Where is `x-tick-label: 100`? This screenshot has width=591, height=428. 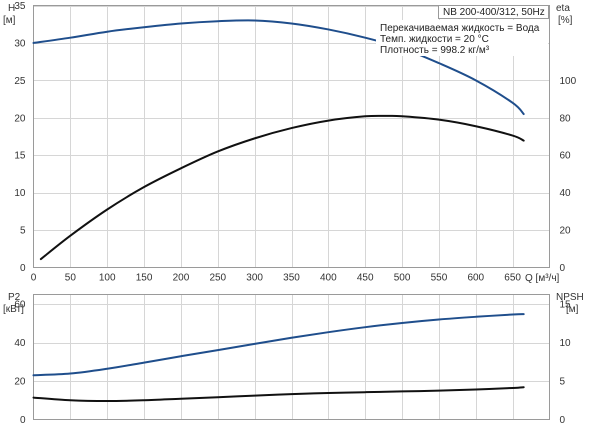 x-tick-label: 100 is located at coordinates (107, 278).